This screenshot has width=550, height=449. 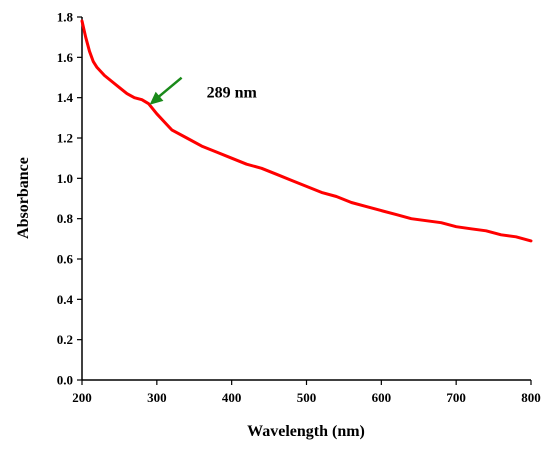 What do you see at coordinates (65, 259) in the screenshot?
I see `y-tick-label: 0.6` at bounding box center [65, 259].